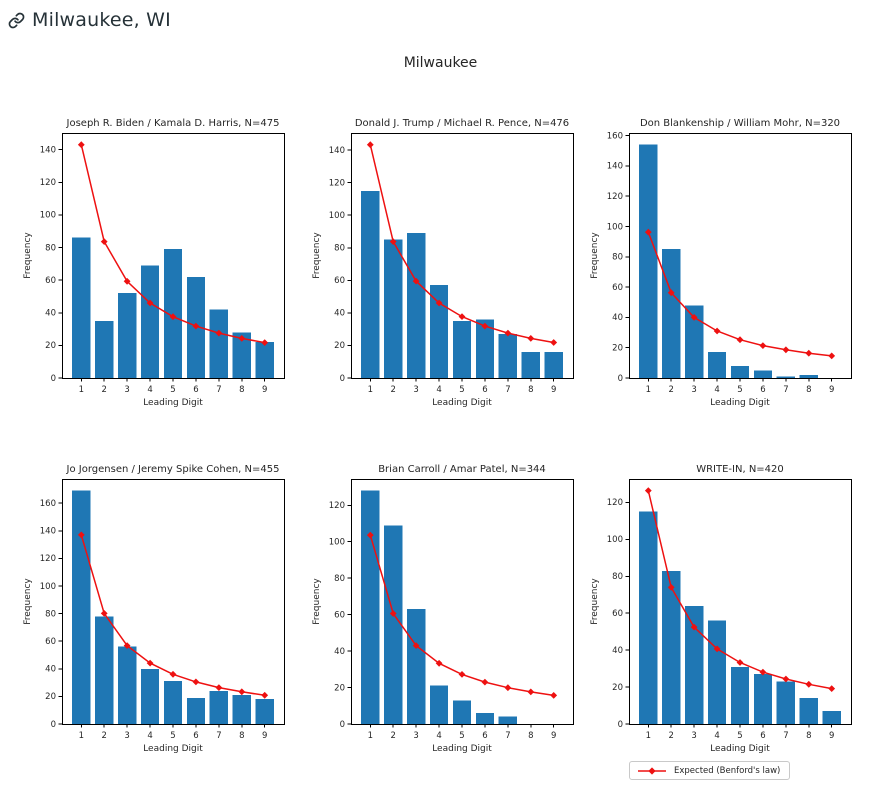  I want to click on subplot-title: WRITE-IN, N=420, so click(740, 469).